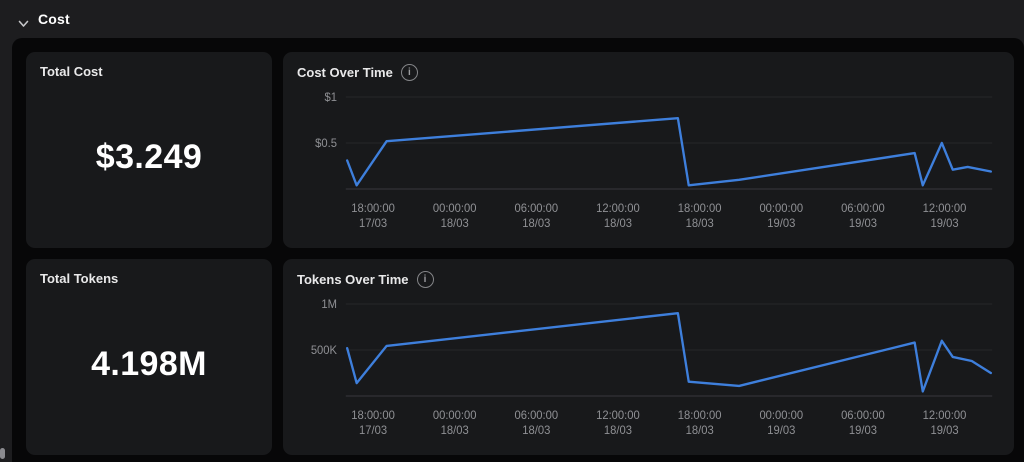 The height and width of the screenshot is (462, 1024). I want to click on scrollbar-thumb, so click(2, 453).